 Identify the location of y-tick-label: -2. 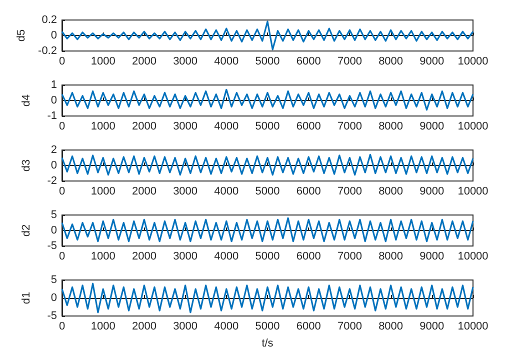
(52, 181).